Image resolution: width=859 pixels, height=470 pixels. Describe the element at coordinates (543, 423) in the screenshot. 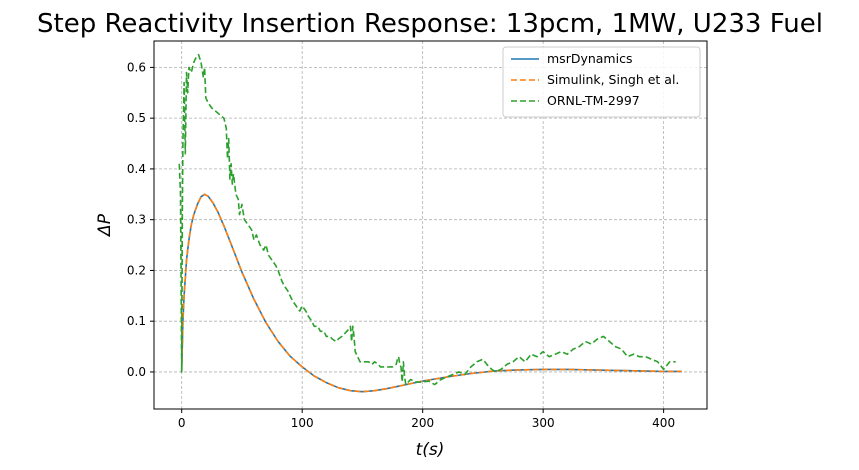

I see `x-tick-label: 300` at that location.